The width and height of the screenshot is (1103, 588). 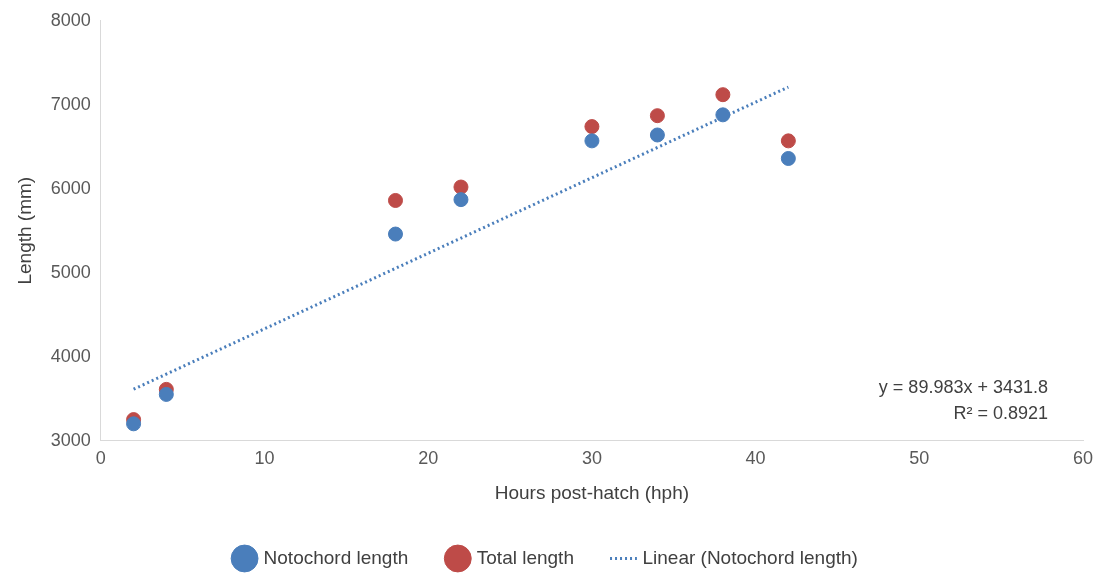 What do you see at coordinates (336, 557) in the screenshot?
I see `legend-label: Notochord length` at bounding box center [336, 557].